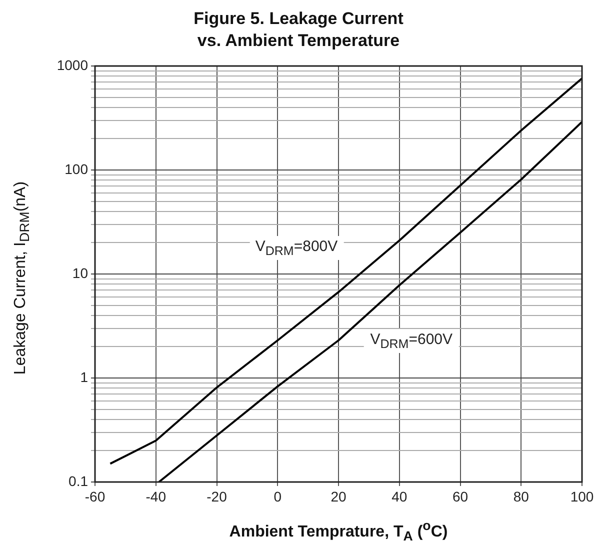 The image size is (597, 548). What do you see at coordinates (400, 496) in the screenshot?
I see `x-tick-label: 40` at bounding box center [400, 496].